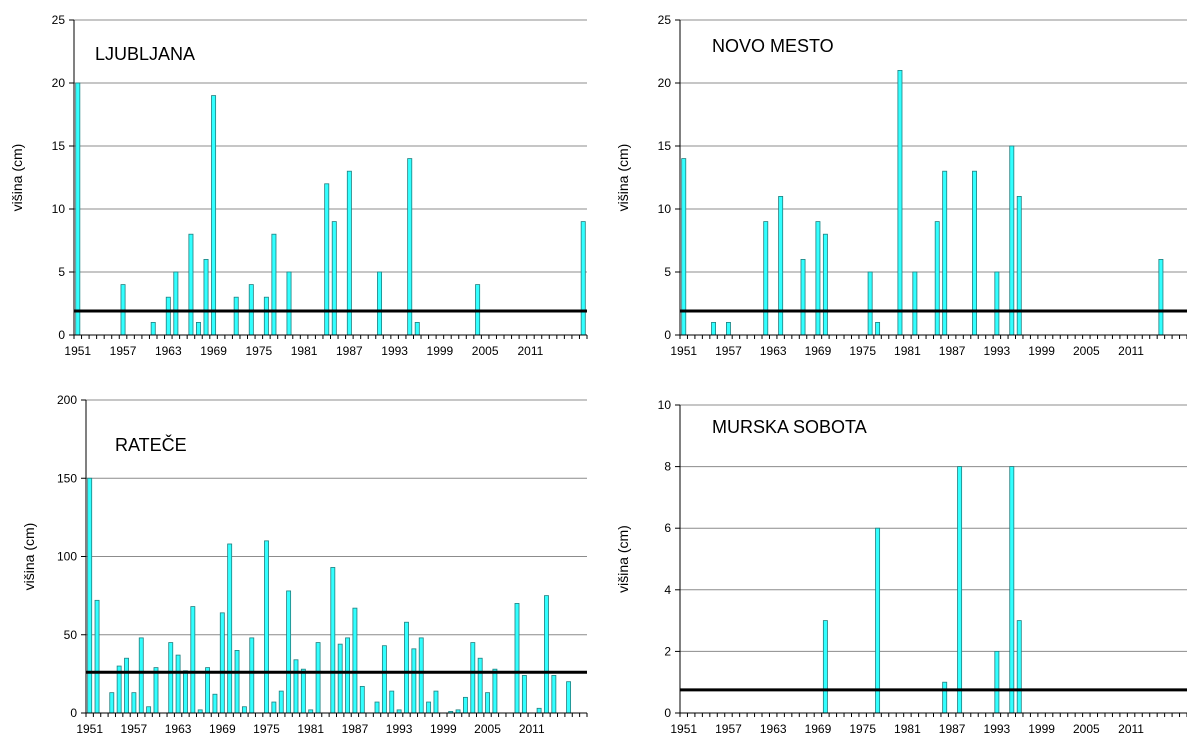 The width and height of the screenshot is (1187, 747). What do you see at coordinates (667, 528) in the screenshot?
I see `y-tick-label: 6` at bounding box center [667, 528].